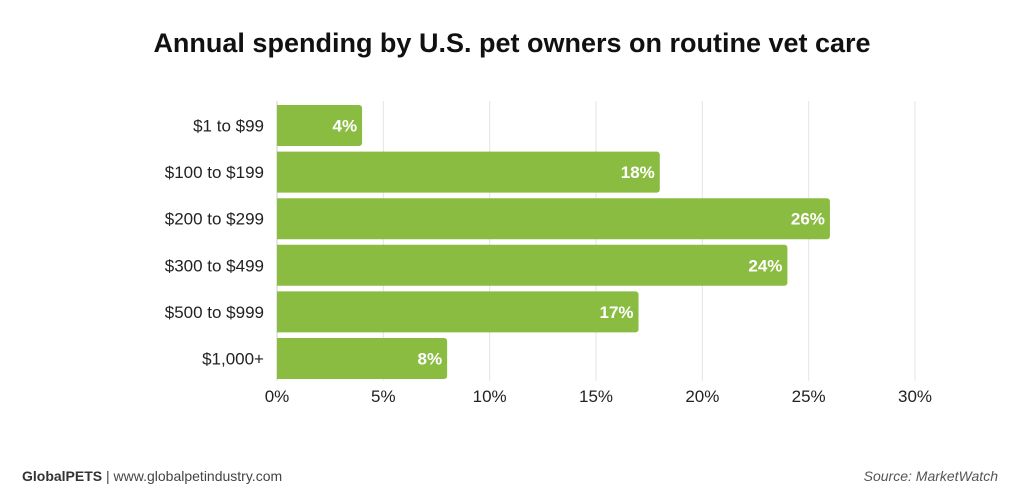  Describe the element at coordinates (214, 172) in the screenshot. I see `y-category-label: $100 to $199` at that location.